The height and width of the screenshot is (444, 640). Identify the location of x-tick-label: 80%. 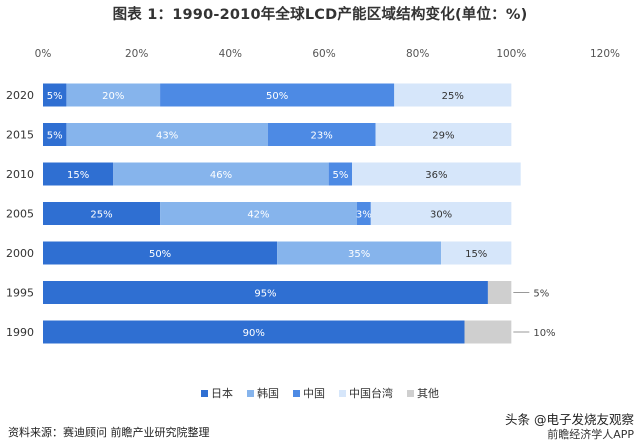
(417, 54).